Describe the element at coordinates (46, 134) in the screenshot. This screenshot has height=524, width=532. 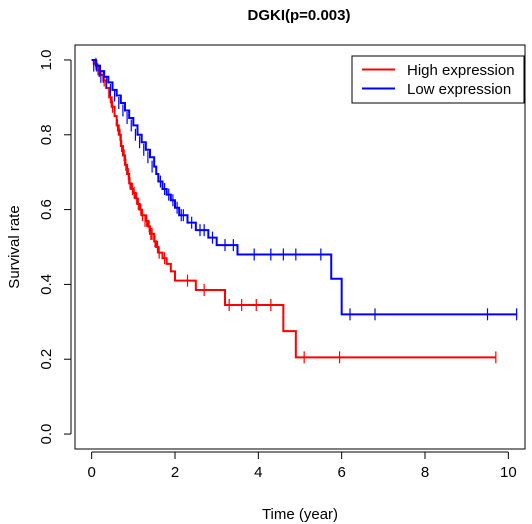
I see `y-tick-label: 0.8` at that location.